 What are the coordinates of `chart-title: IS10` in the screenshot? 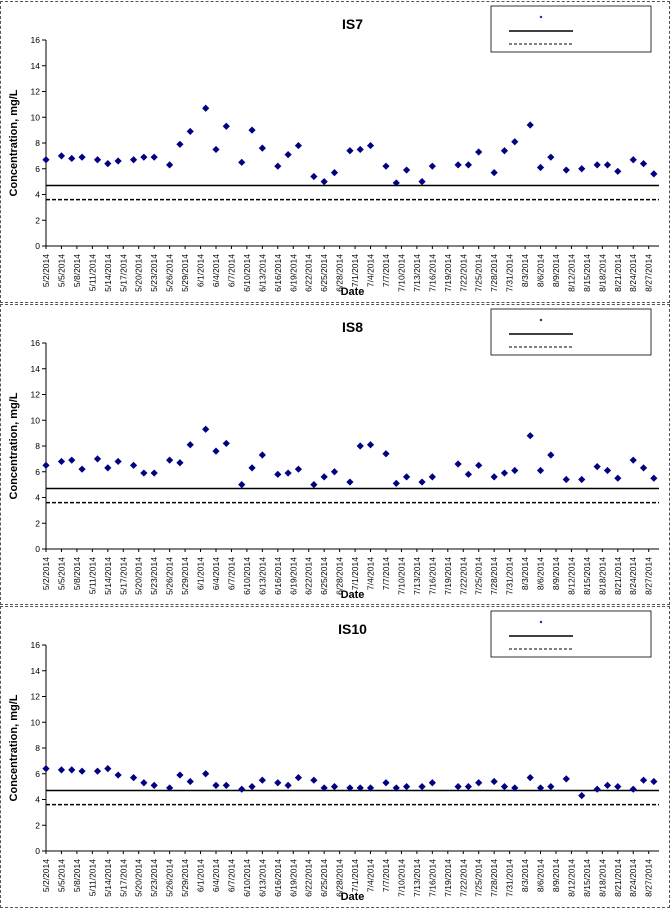 It's located at (352, 629).